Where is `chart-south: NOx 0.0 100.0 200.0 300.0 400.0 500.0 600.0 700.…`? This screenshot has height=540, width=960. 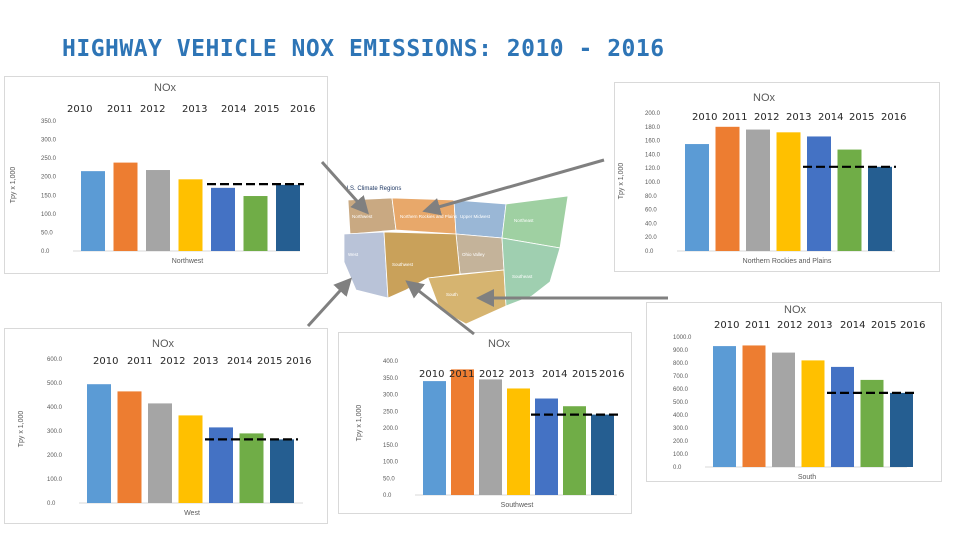
chart-south: NOx 0.0 100.0 200.0 300.0 400.0 500.0 600.0 700.… is located at coordinates (799, 392).